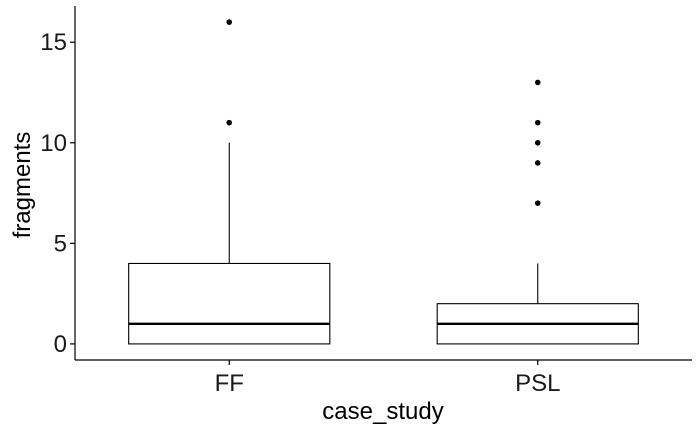 This screenshot has width=700, height=432. Describe the element at coordinates (57, 193) in the screenshot. I see `y-ticks: 0 5 10 15` at that location.